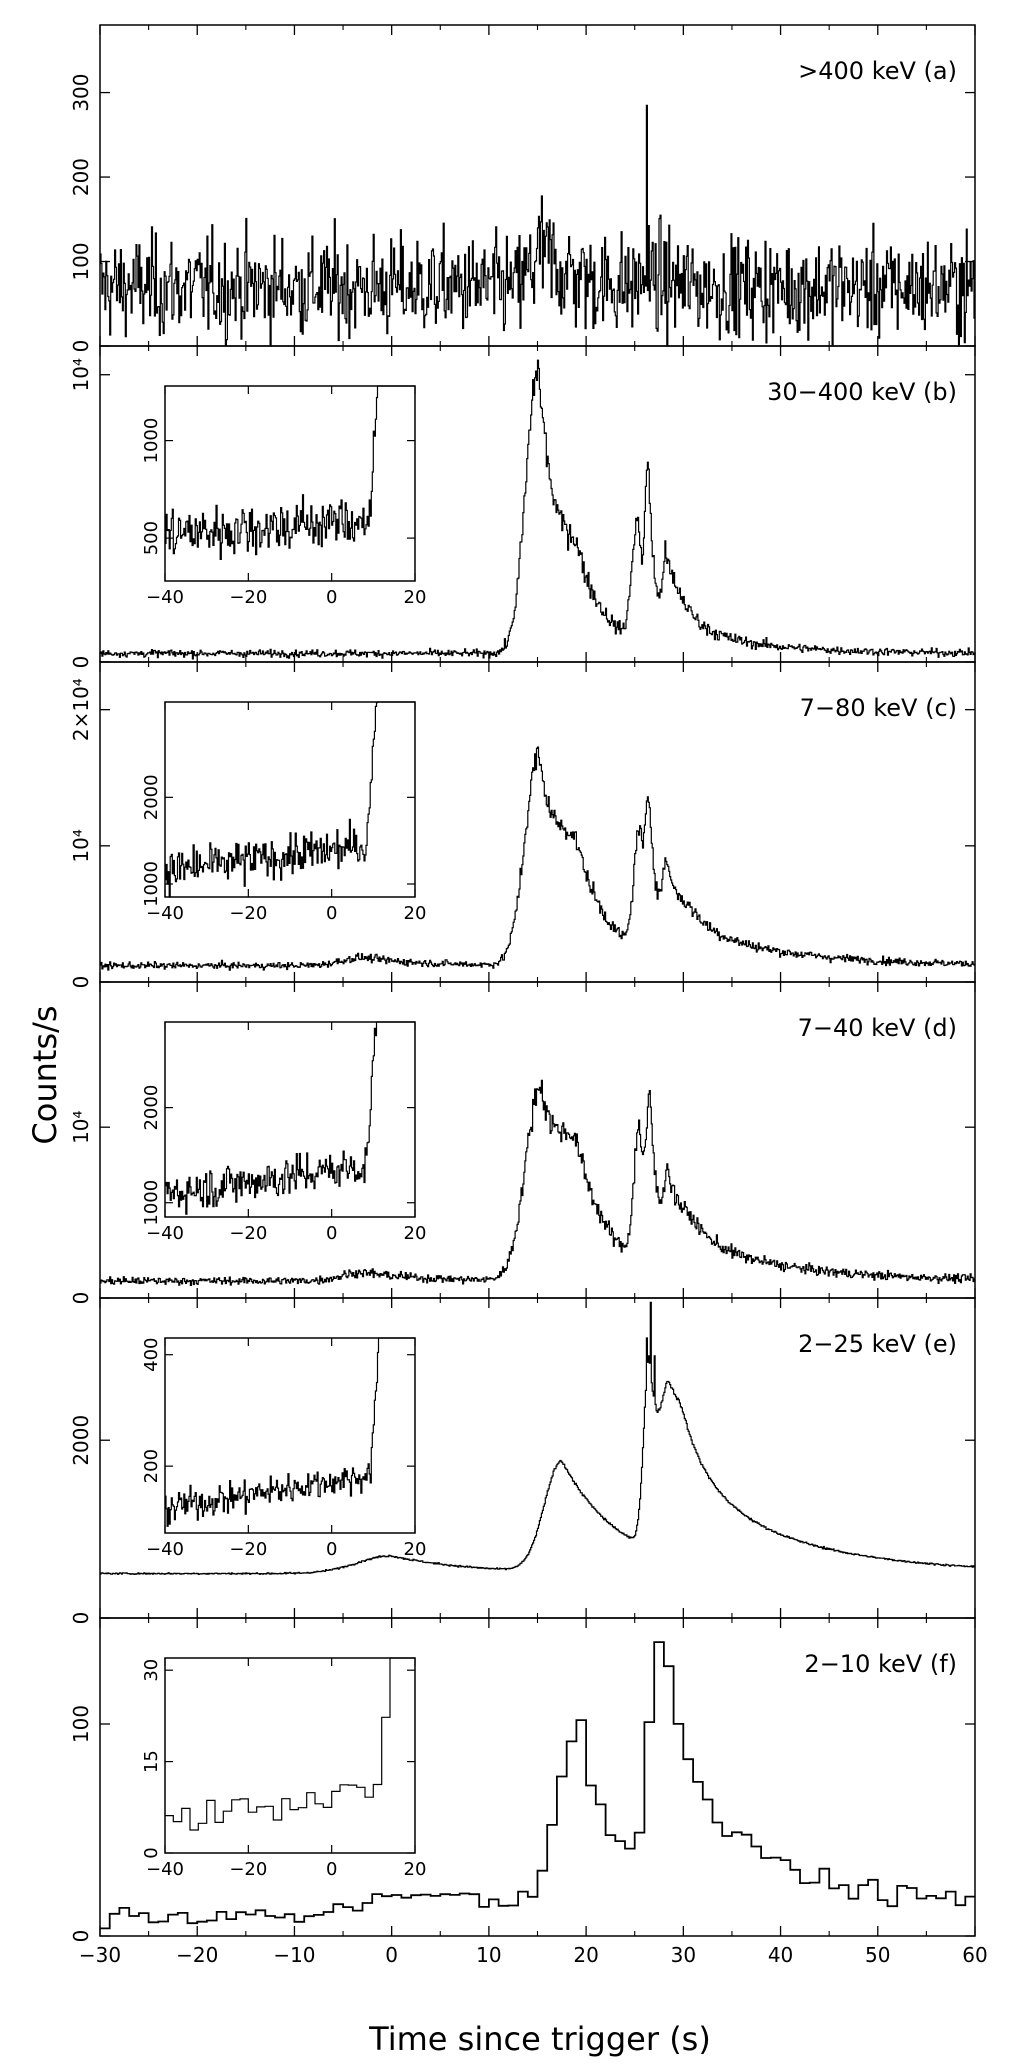 The image size is (1012, 2072). I want to click on panel-e-inset: −40 −20 0 20 200 400, so click(284, 1448).